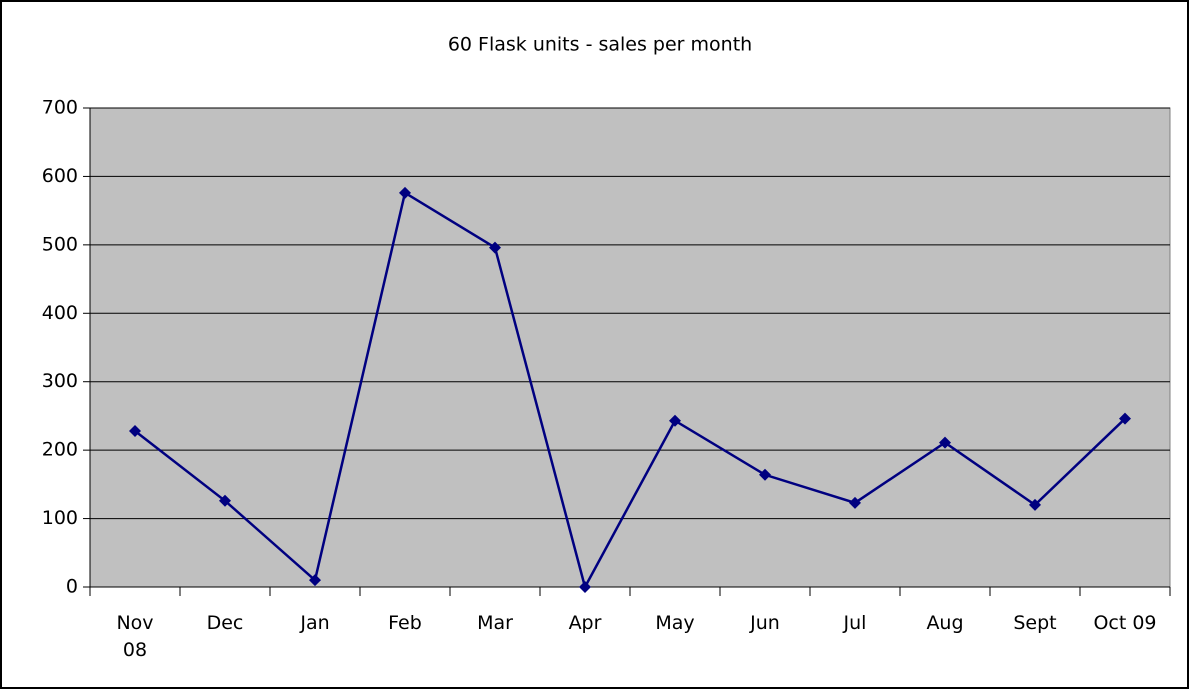 This screenshot has height=689, width=1189. I want to click on chart-title: 60 Flask units - sales per month, so click(600, 45).